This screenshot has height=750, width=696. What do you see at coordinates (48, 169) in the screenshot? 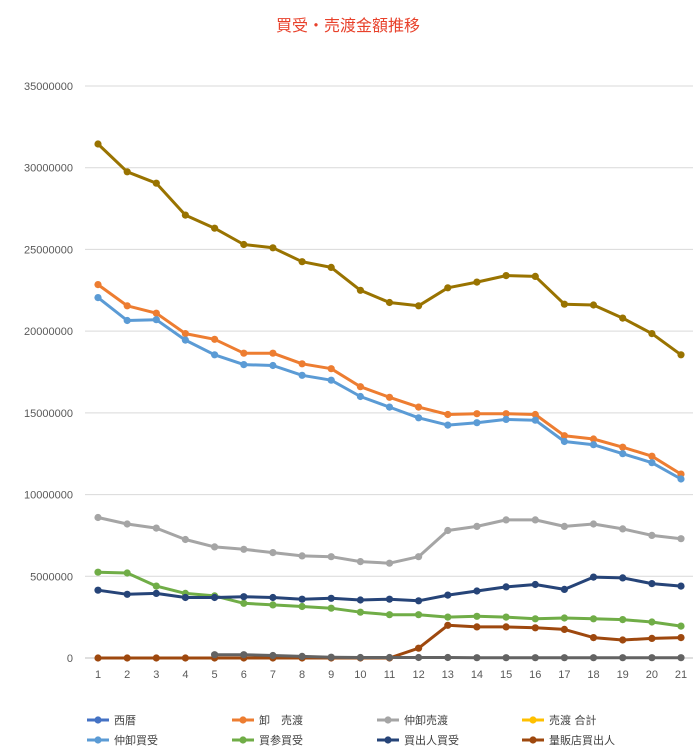
I see `y-tick-label: 30000000` at bounding box center [48, 169].